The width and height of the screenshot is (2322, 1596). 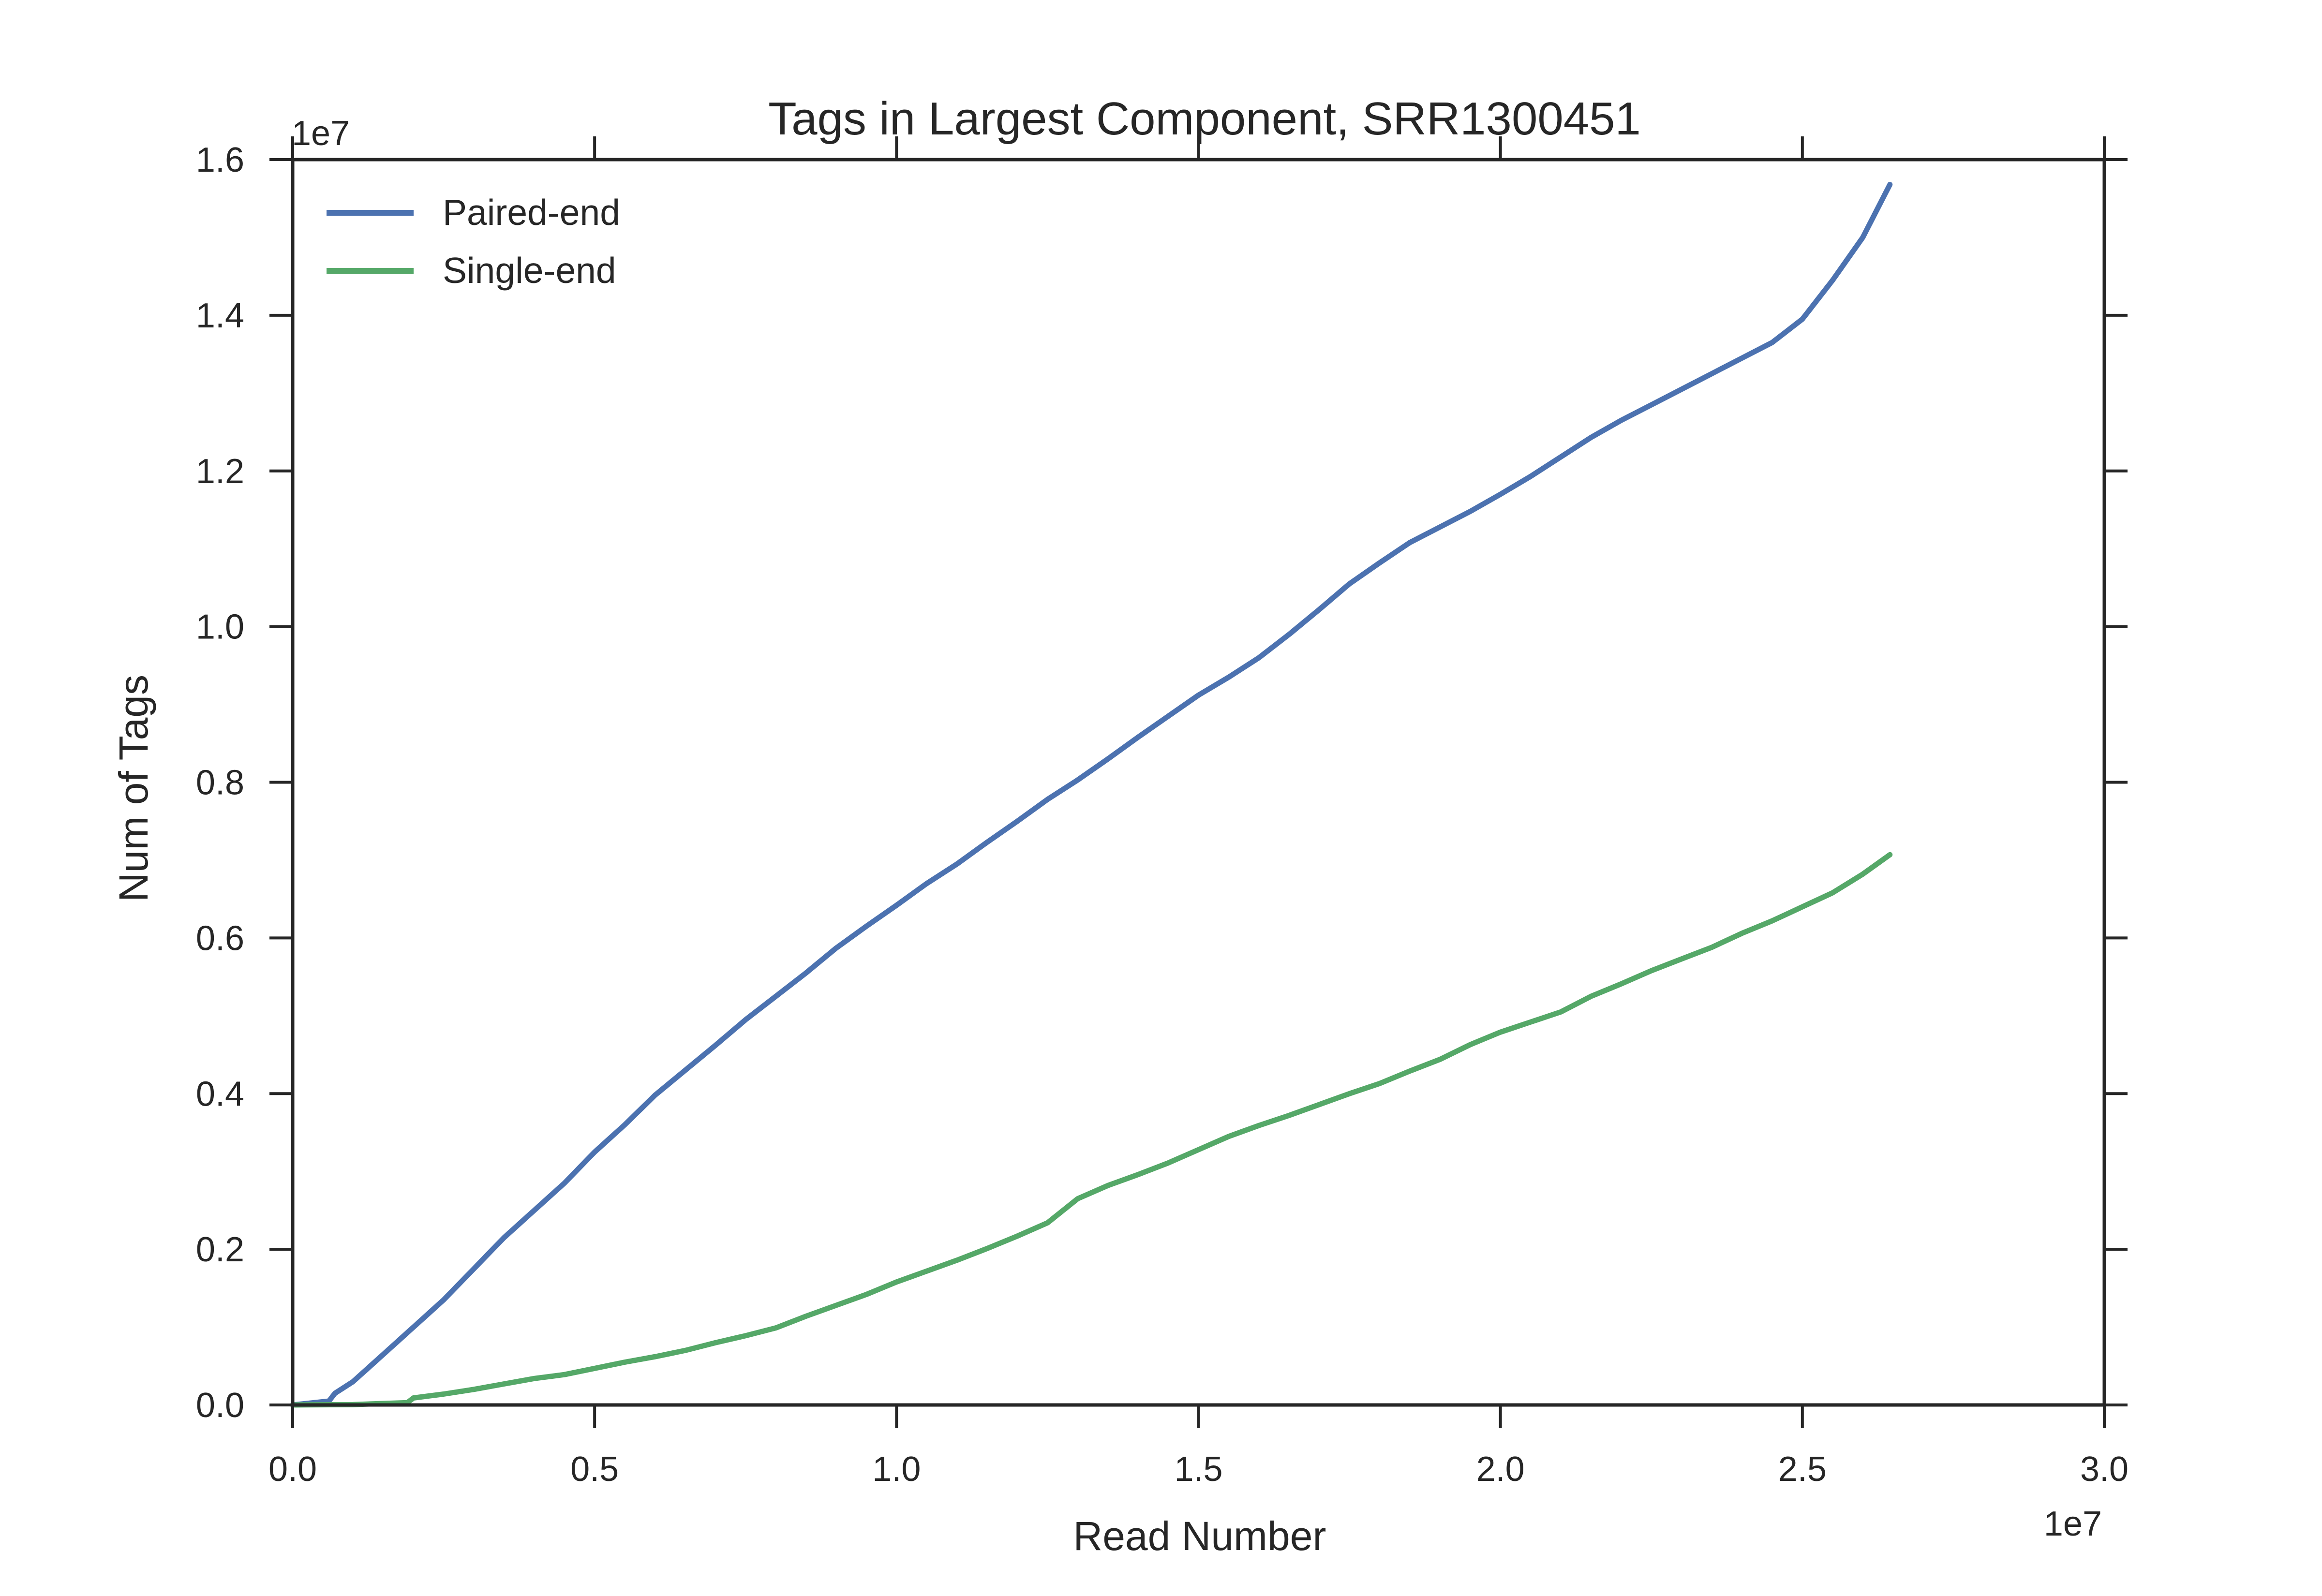 I want to click on x-tick-label: 1.0, so click(x=896, y=1469).